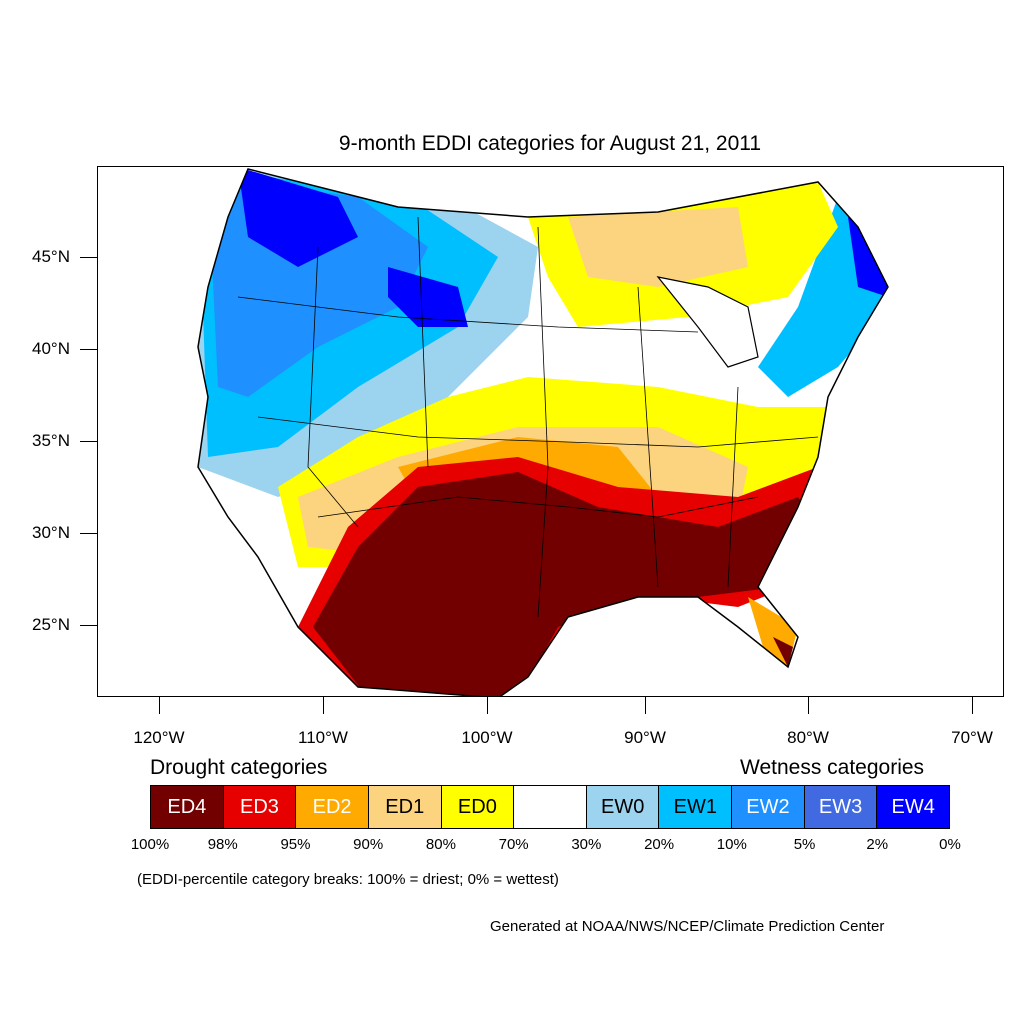 Image resolution: width=1024 pixels, height=1024 pixels. I want to click on percentile-label: 100%, so click(150, 844).